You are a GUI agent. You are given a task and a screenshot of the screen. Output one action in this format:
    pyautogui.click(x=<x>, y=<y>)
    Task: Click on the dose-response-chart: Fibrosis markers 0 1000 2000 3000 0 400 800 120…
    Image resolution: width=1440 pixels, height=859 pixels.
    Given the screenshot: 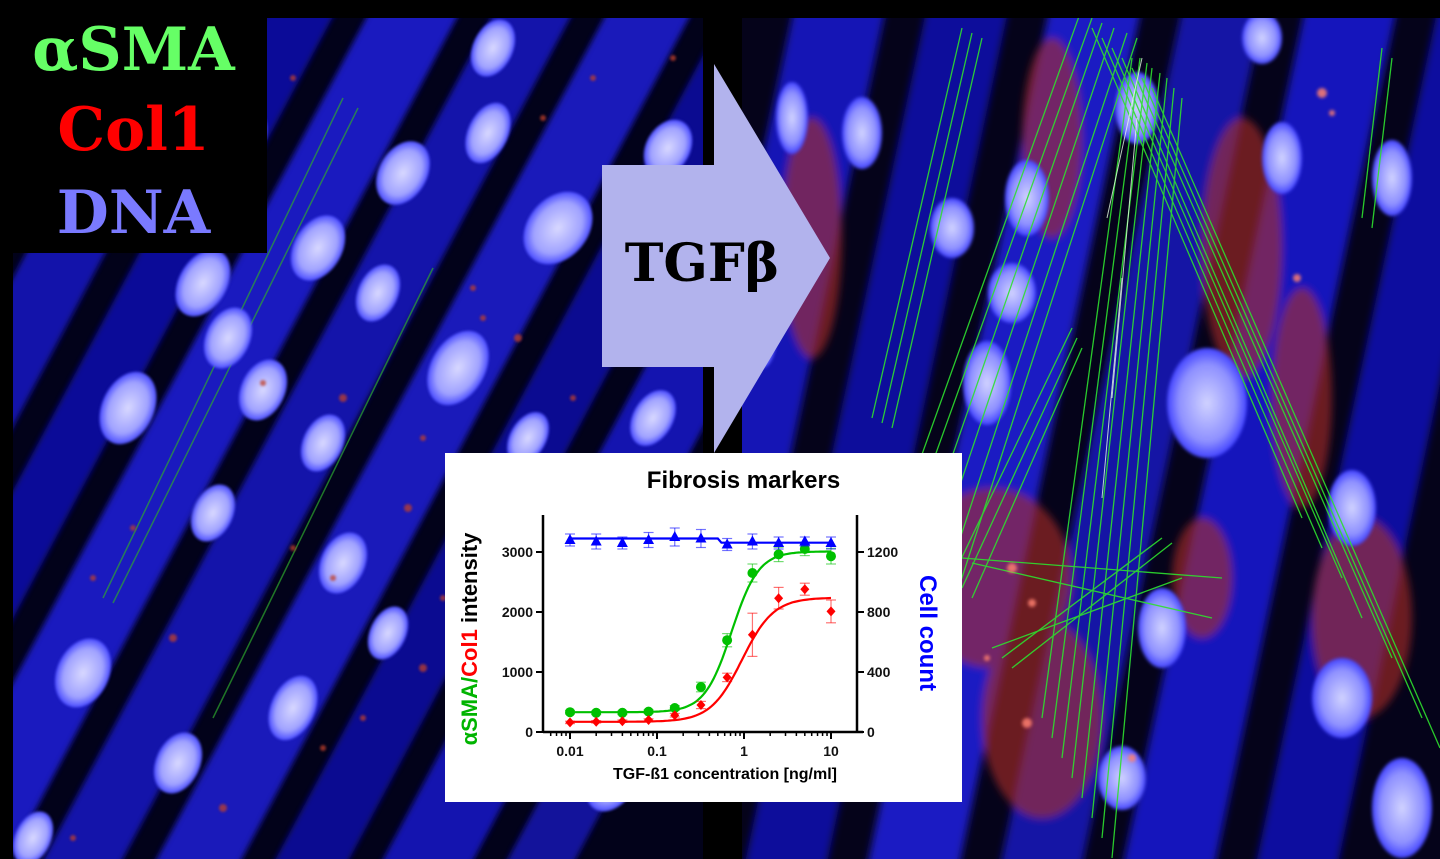 What is the action you would take?
    pyautogui.click(x=703, y=627)
    